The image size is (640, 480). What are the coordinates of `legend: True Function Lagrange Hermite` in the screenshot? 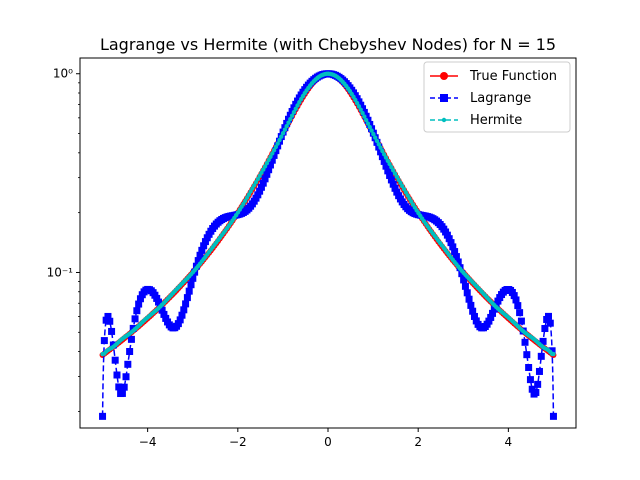 It's located at (497, 97).